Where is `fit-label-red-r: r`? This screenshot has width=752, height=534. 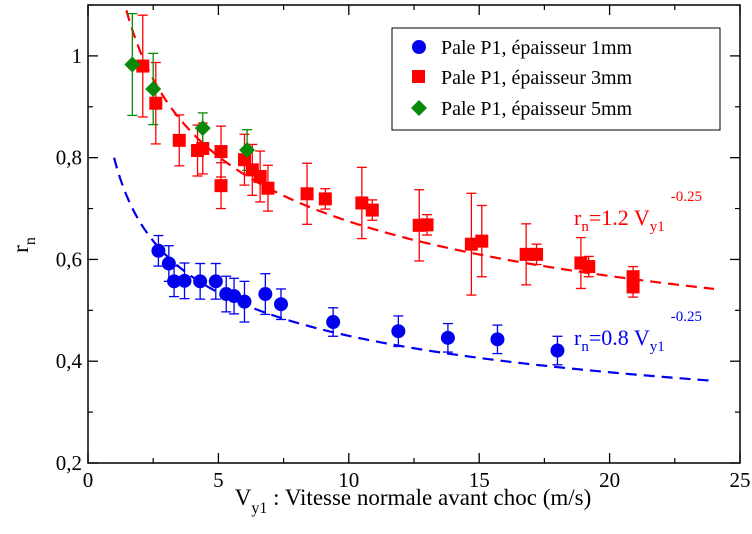
fit-label-red-r: r is located at coordinates (578, 217).